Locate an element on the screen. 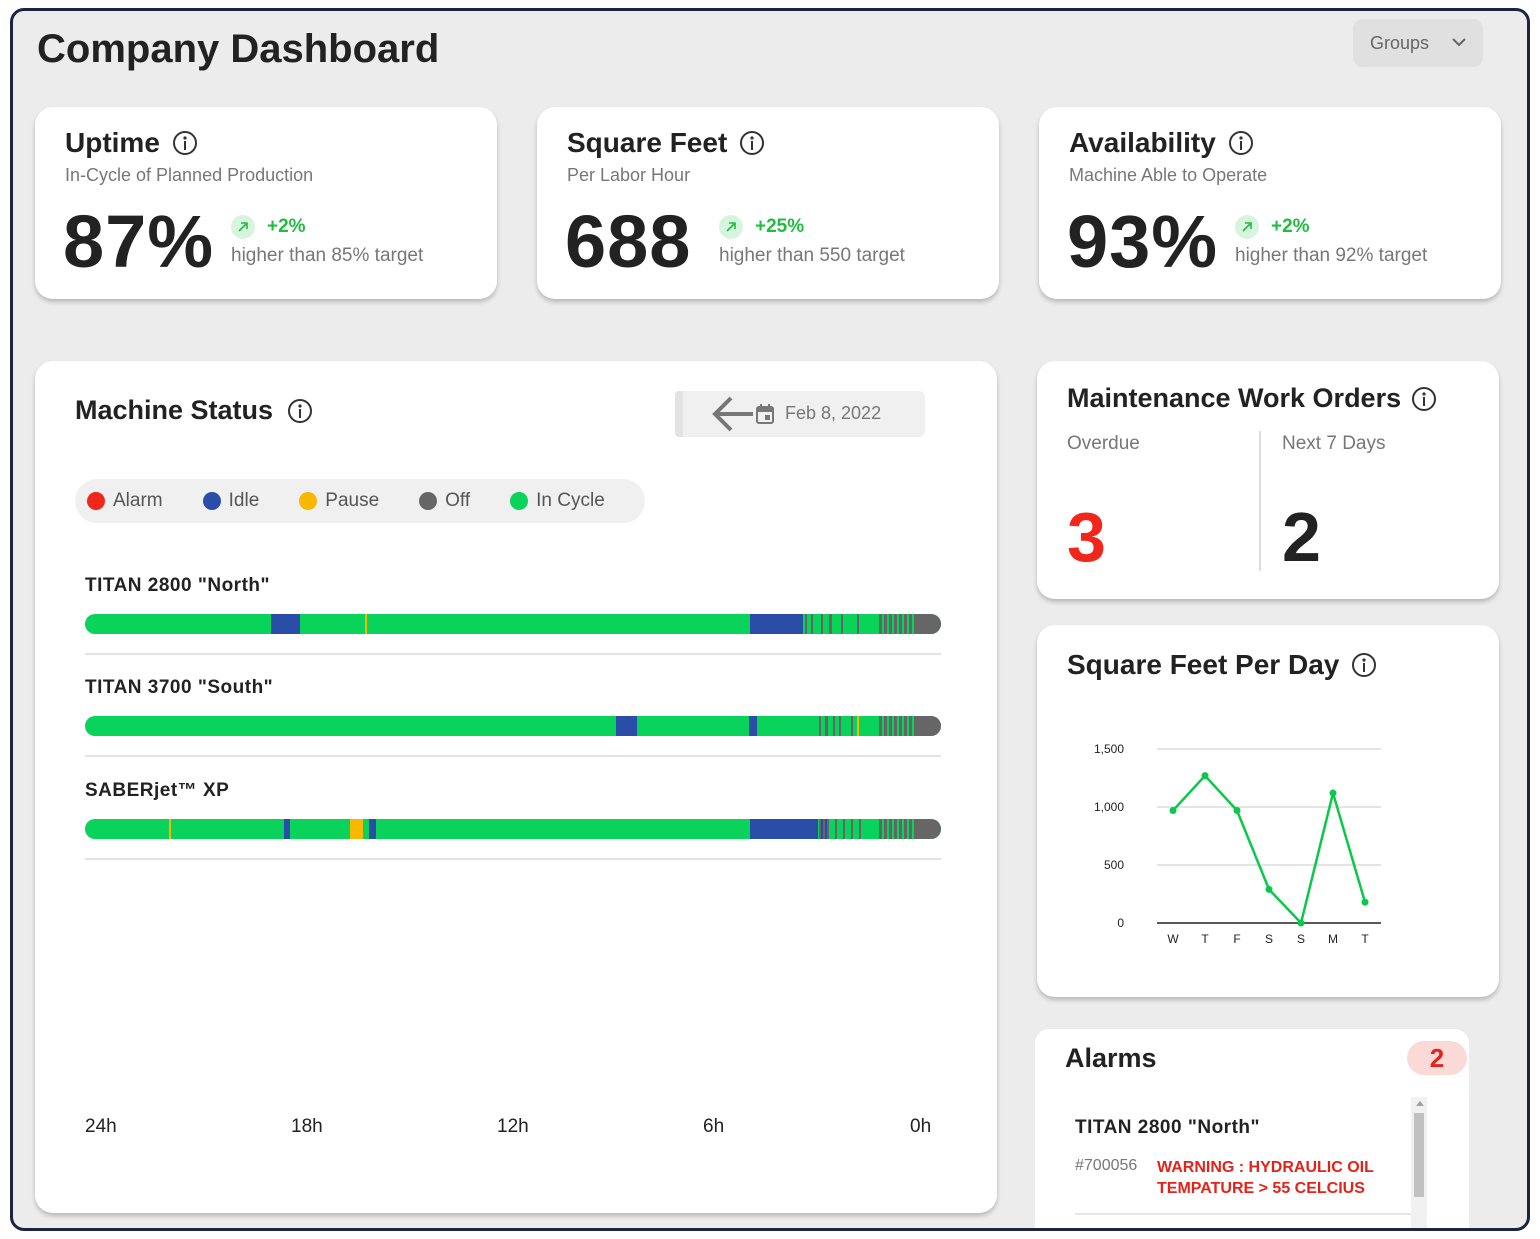 The height and width of the screenshot is (1239, 1540). kpi-target: higher than 550 target is located at coordinates (812, 255).